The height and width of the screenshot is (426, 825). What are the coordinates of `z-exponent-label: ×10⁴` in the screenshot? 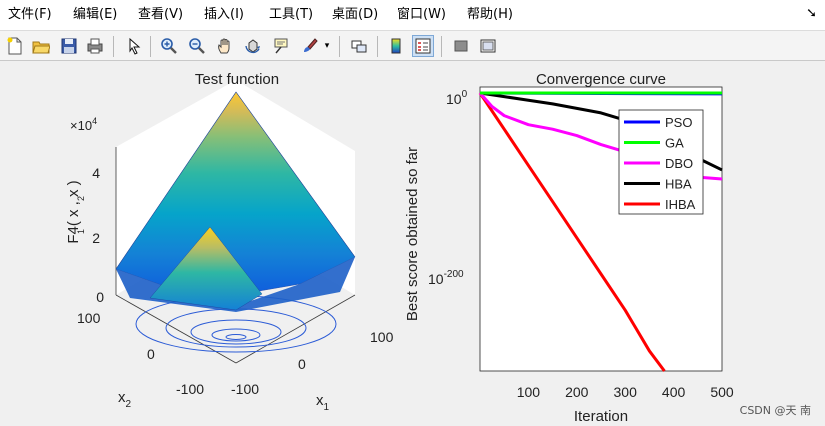 It's located at (83, 124).